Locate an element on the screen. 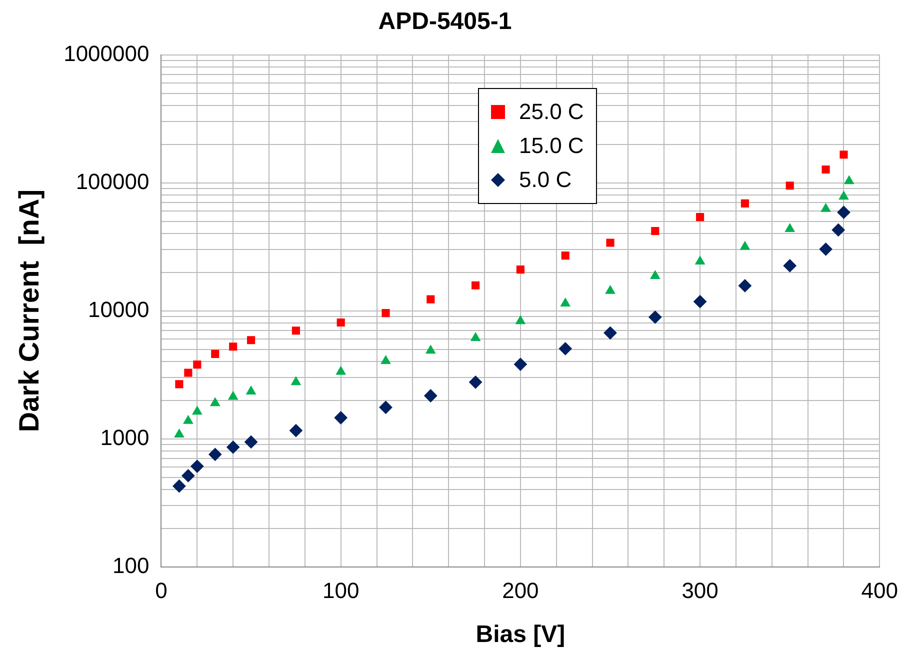 Image resolution: width=910 pixels, height=659 pixels. x-tick-label: 100 is located at coordinates (341, 591).